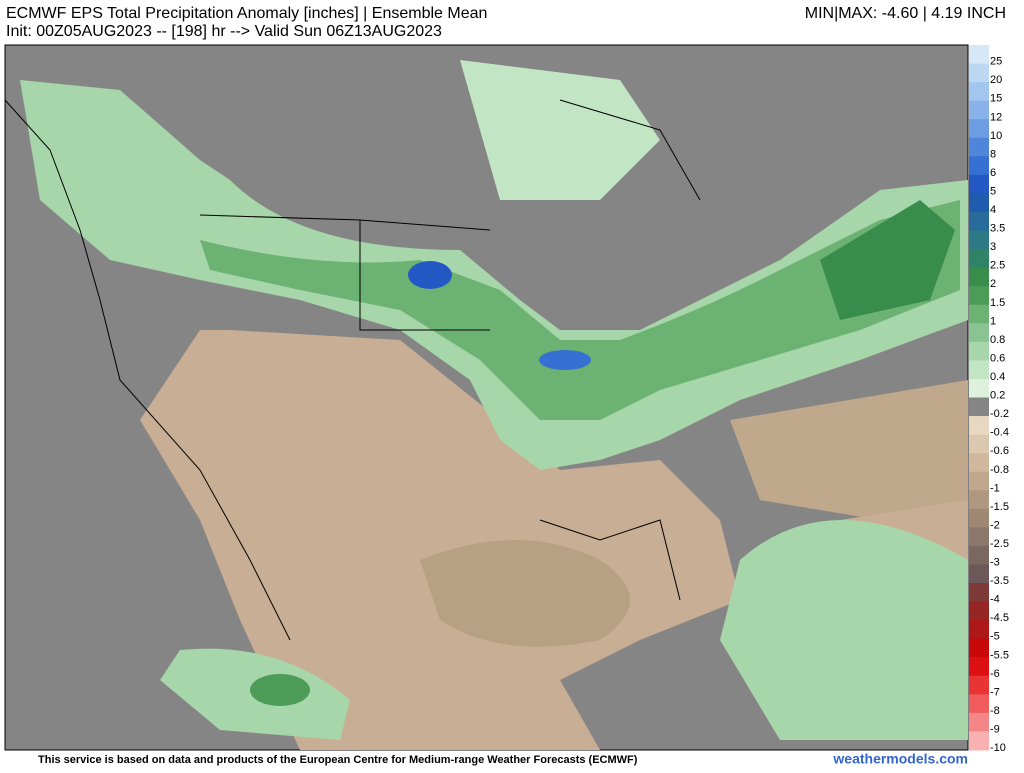 The height and width of the screenshot is (773, 1024). I want to click on colorbar-label: 25, so click(996, 62).